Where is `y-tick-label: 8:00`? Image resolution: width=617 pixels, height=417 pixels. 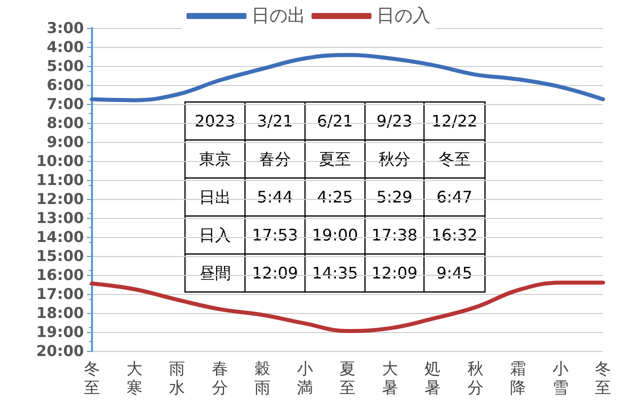 y-tick-label: 8:00 is located at coordinates (65, 123).